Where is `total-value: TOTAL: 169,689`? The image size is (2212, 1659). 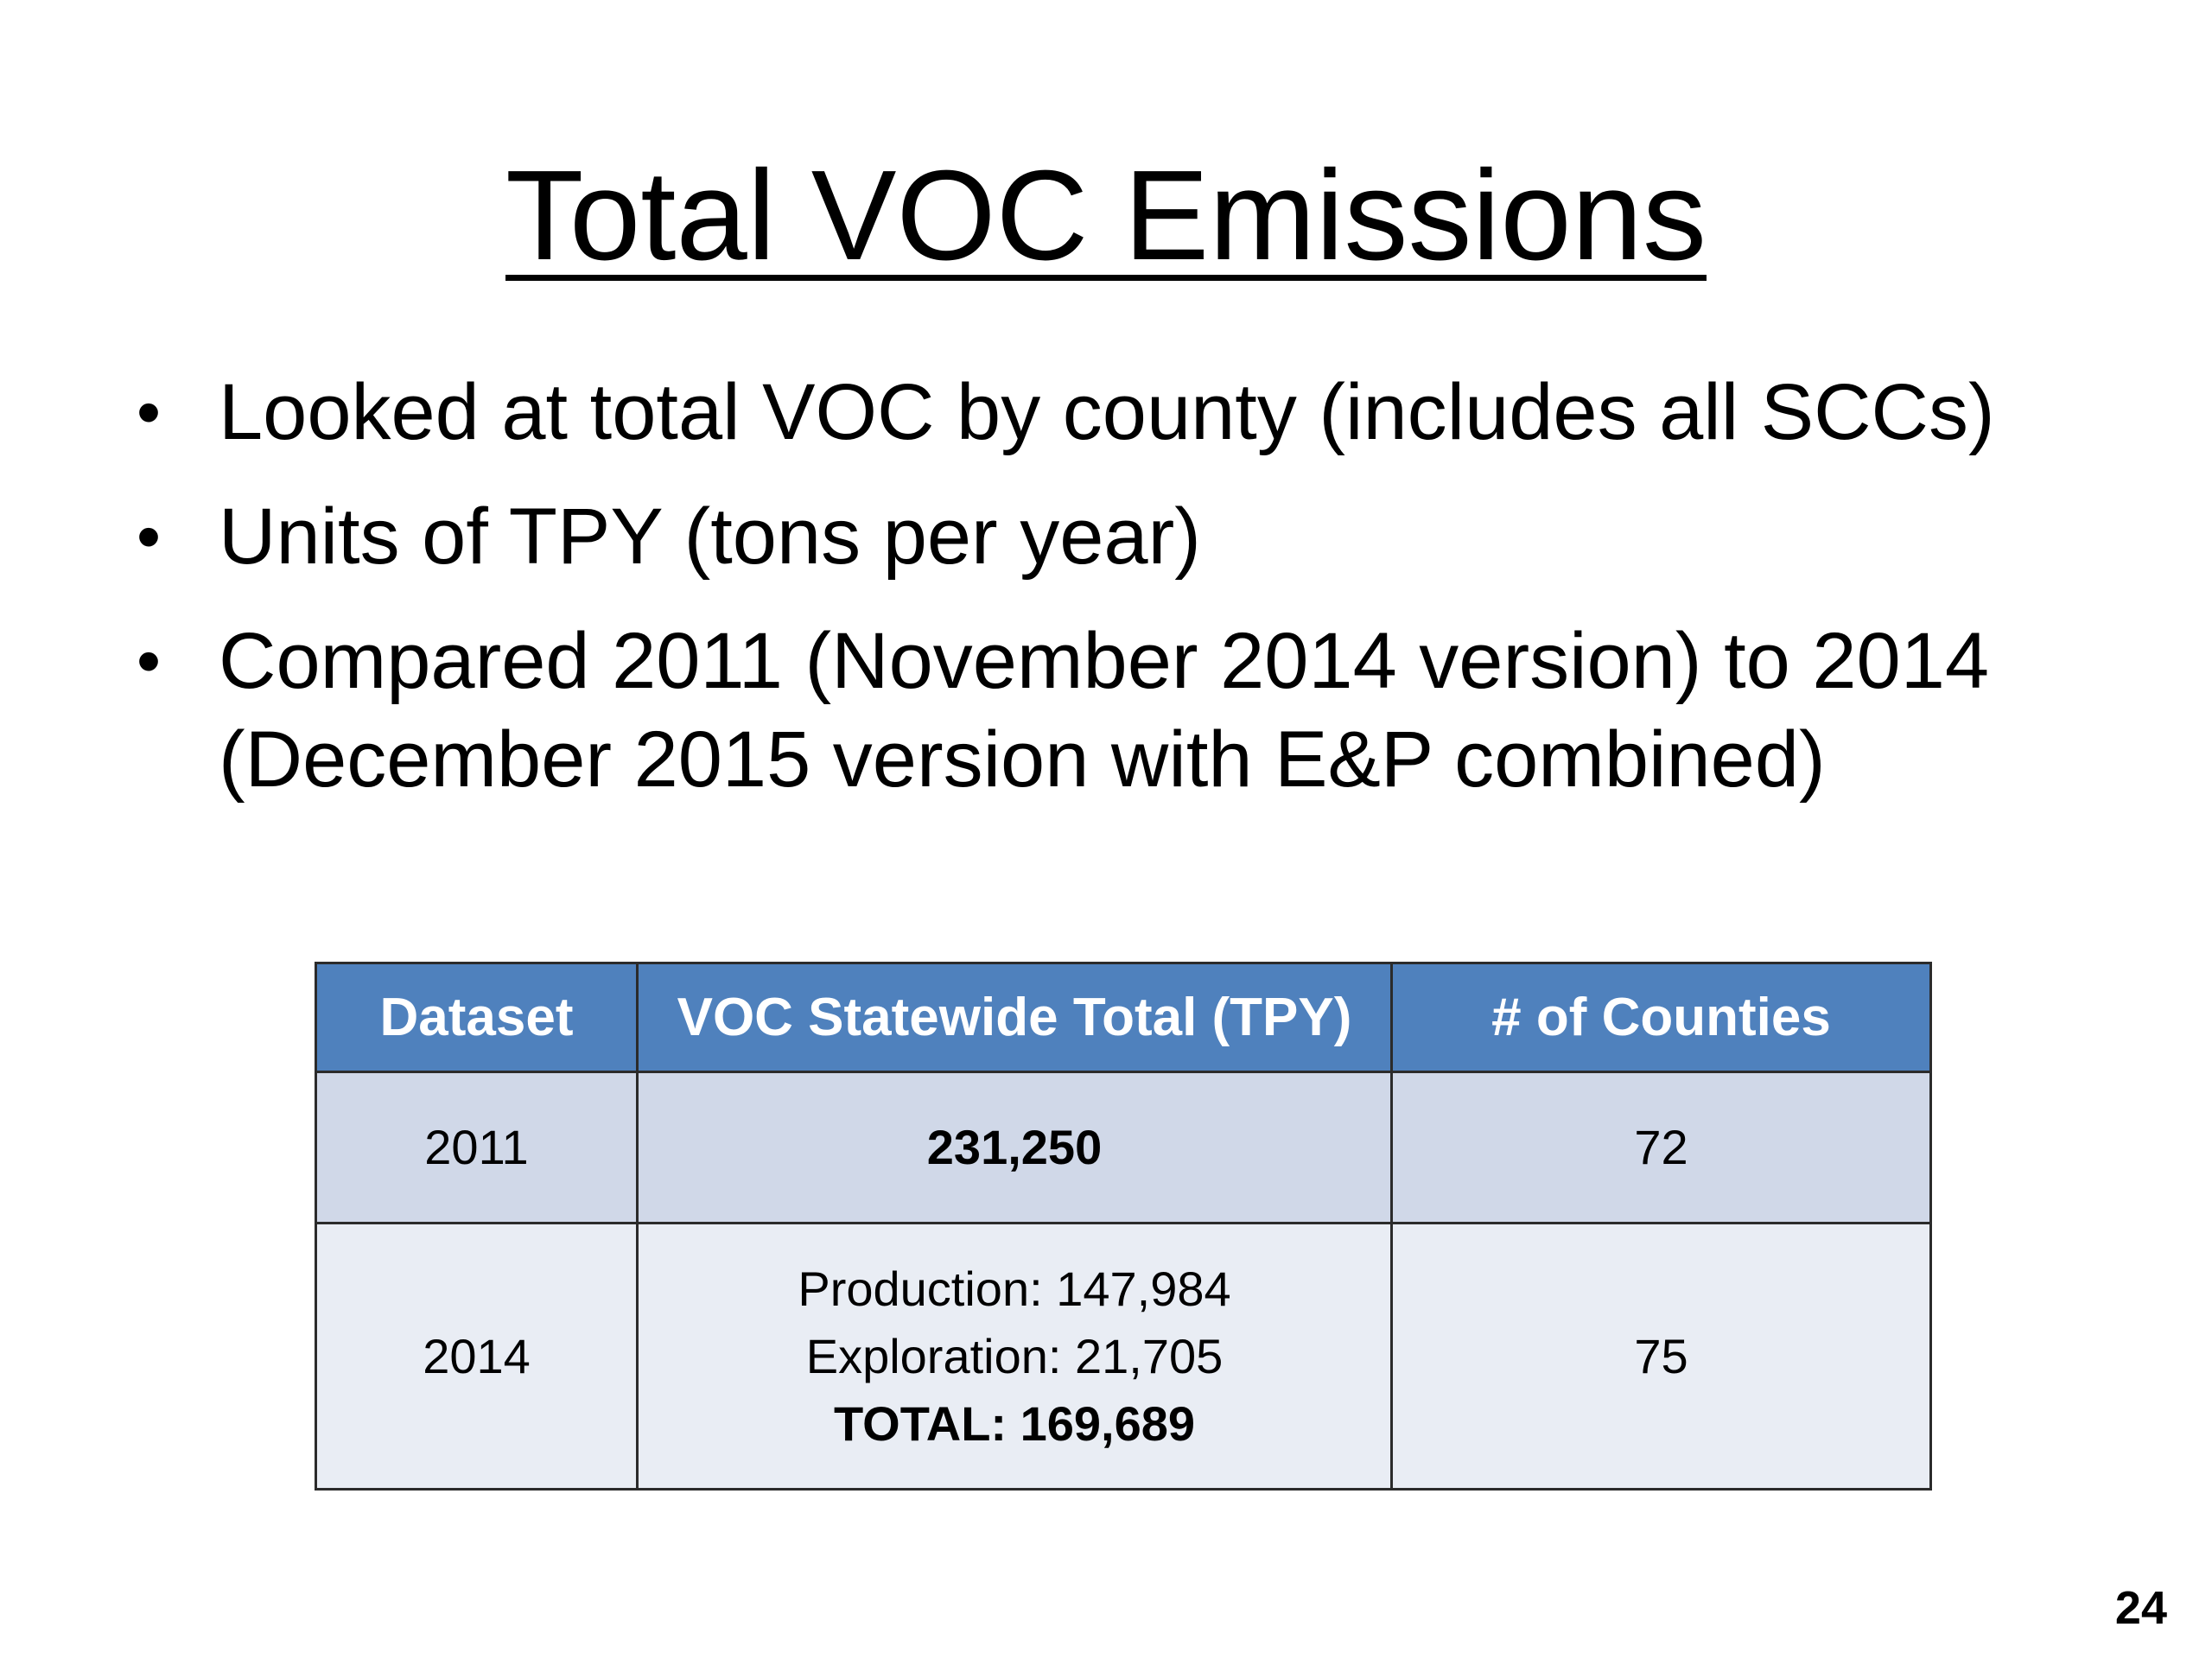
total-value: TOTAL: 169,689 is located at coordinates (1014, 1423).